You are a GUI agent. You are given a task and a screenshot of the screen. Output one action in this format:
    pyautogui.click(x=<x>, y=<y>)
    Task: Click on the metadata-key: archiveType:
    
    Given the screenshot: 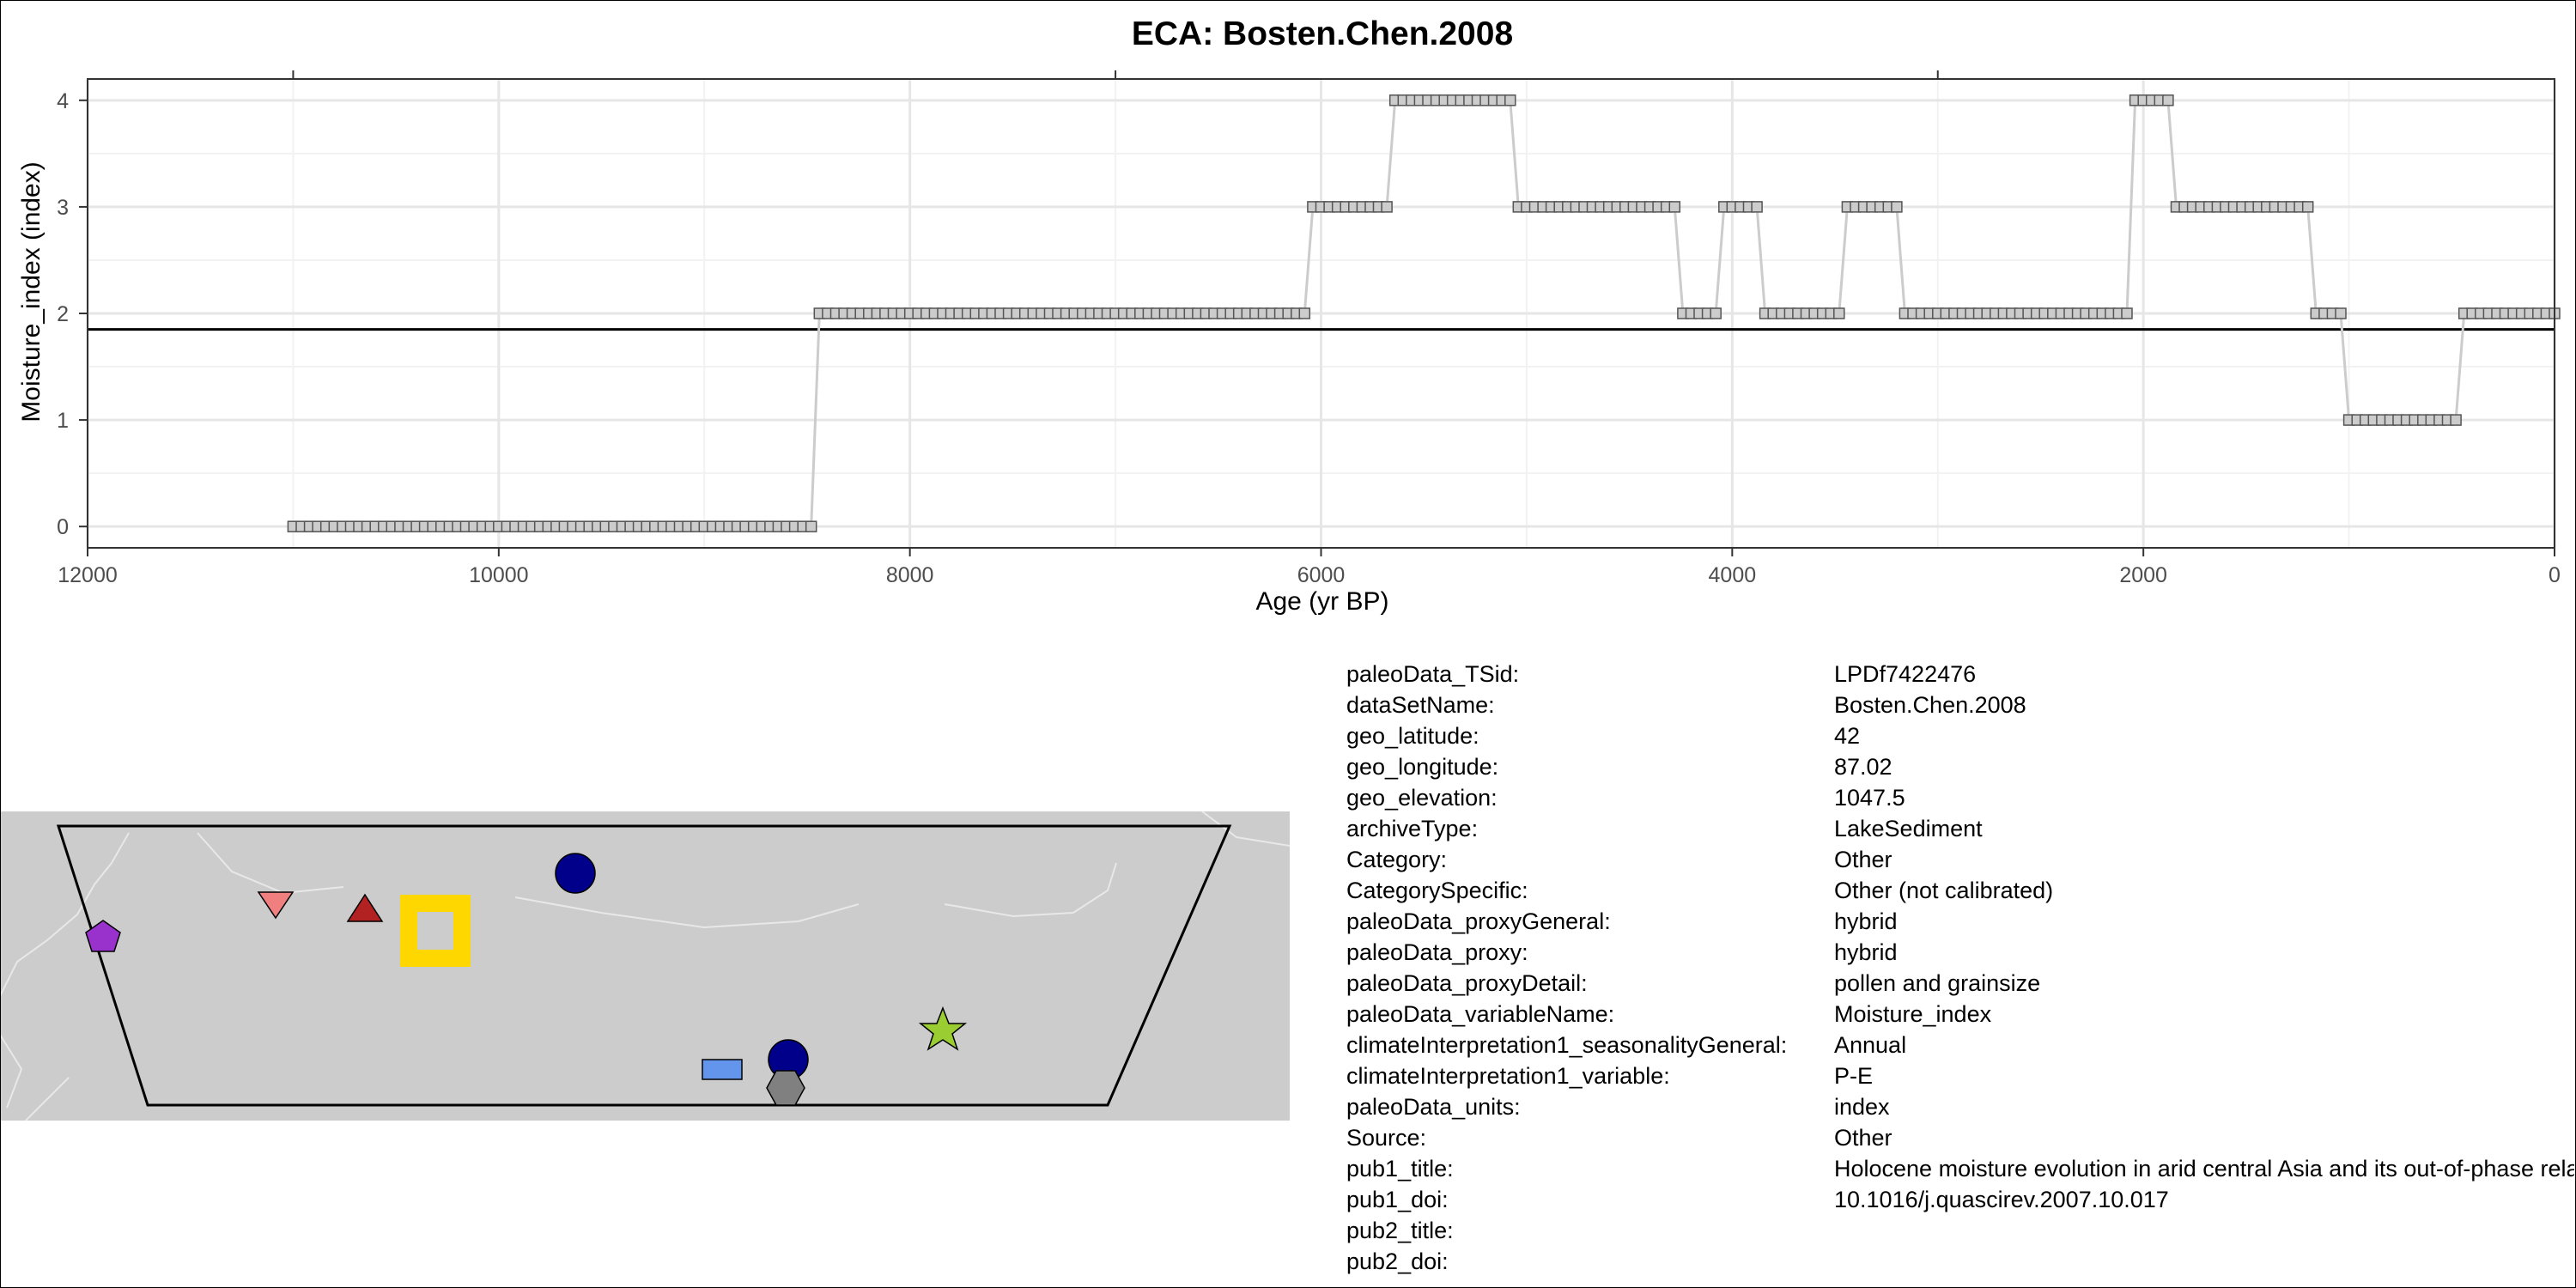 What is the action you would take?
    pyautogui.click(x=1412, y=828)
    